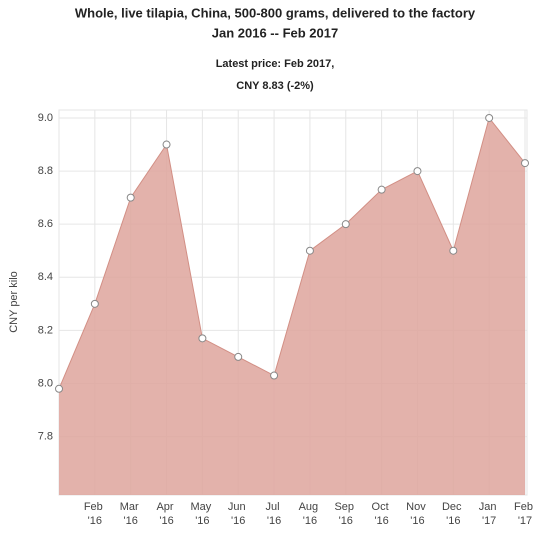 The width and height of the screenshot is (550, 534). What do you see at coordinates (345, 514) in the screenshot?
I see `x-tick-label: Sep '16` at bounding box center [345, 514].